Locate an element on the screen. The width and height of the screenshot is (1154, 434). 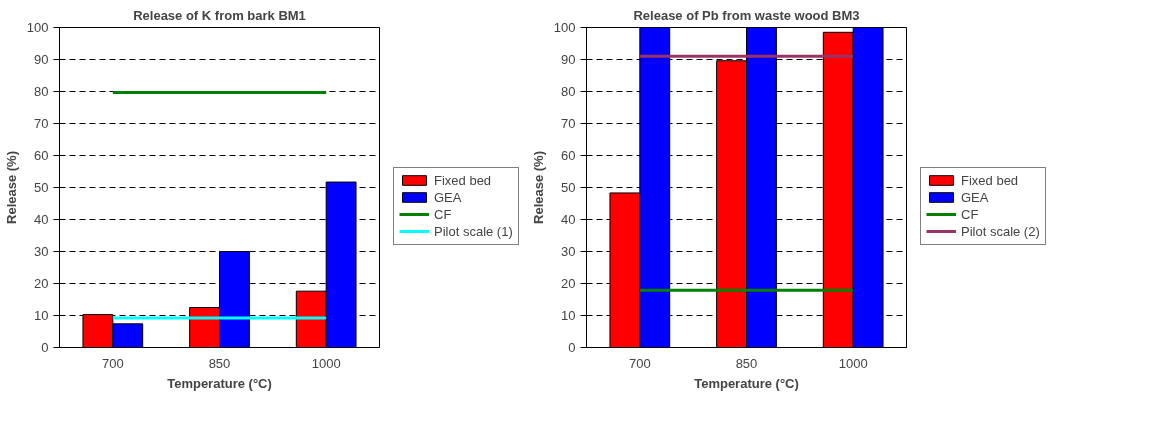
legend-label: Pilot scale (1) is located at coordinates (473, 231).